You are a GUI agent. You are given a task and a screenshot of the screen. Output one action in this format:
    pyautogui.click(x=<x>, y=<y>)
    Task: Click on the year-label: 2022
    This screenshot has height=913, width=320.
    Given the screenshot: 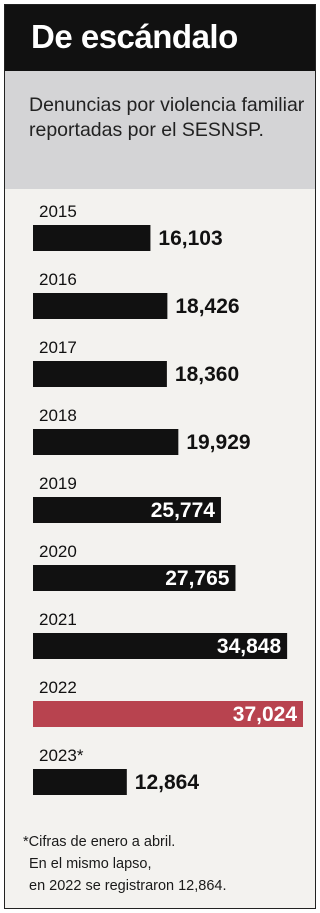 What is the action you would take?
    pyautogui.click(x=58, y=687)
    